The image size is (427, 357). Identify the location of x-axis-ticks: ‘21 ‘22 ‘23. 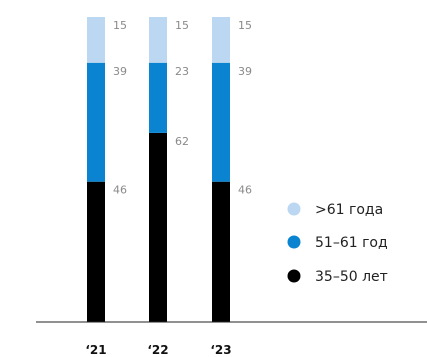
(158, 350).